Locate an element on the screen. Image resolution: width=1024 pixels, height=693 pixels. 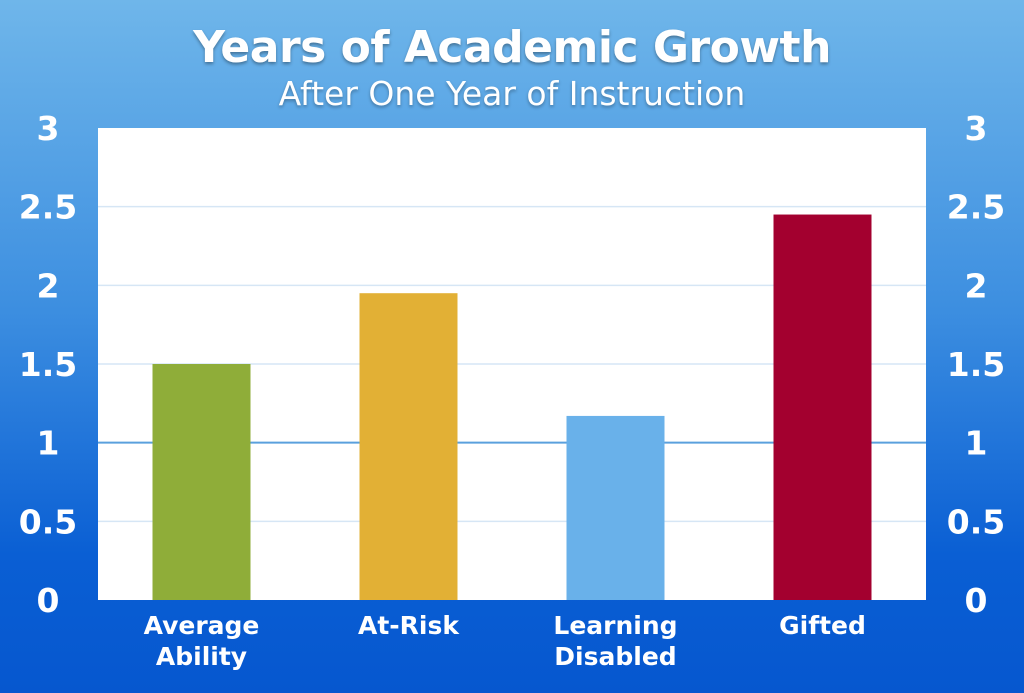
x-category-label: Gifted is located at coordinates (822, 625).